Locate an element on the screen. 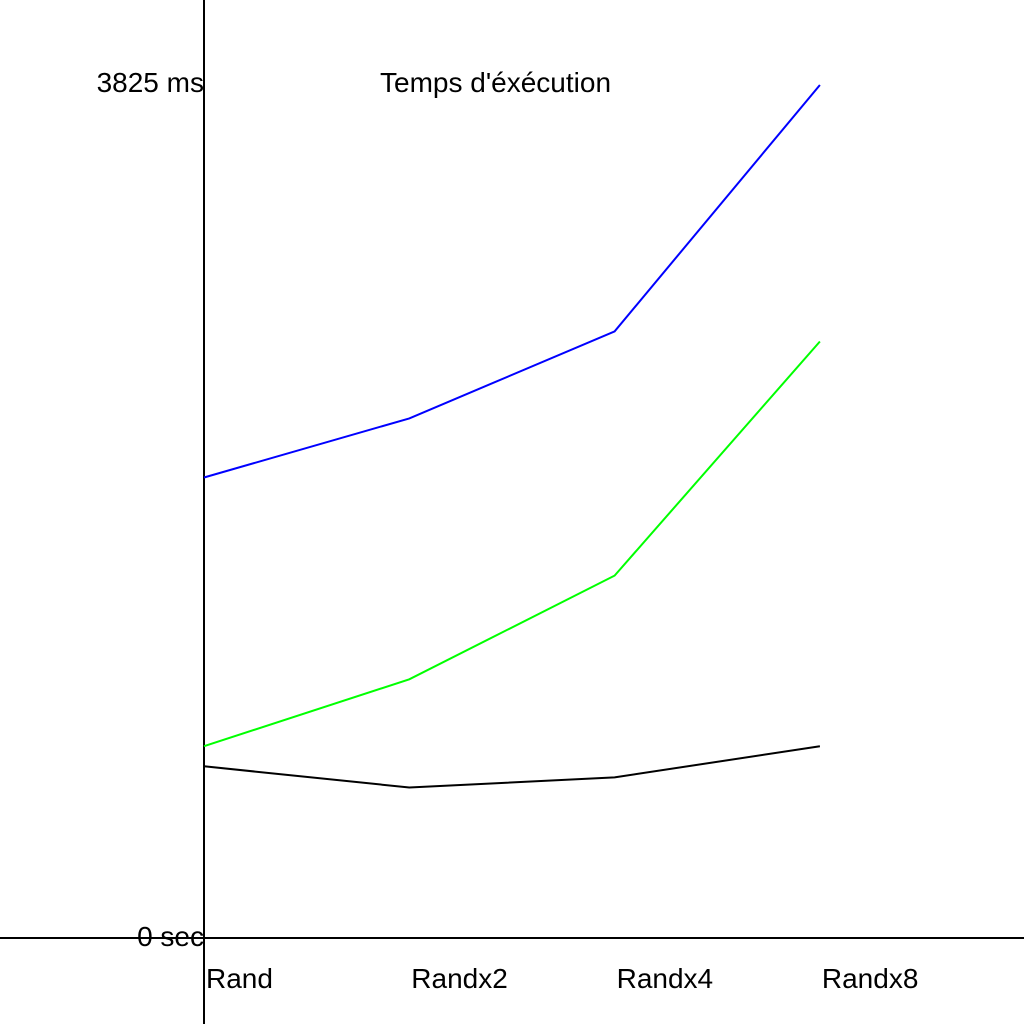 The height and width of the screenshot is (1024, 1024). chart-title: Temps d'éxécution is located at coordinates (495, 82).